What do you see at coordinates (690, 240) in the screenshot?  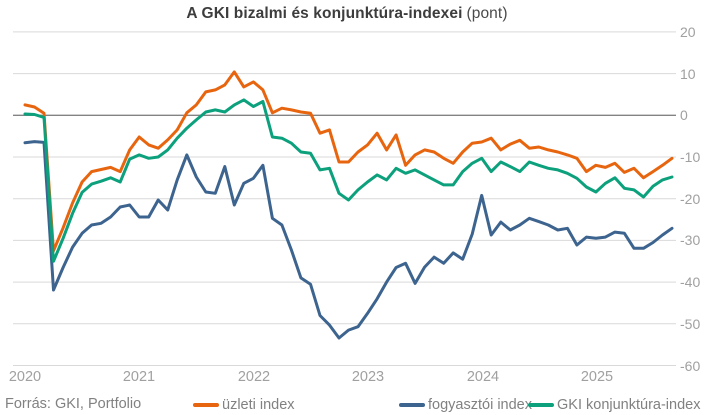 I see `y-axis-tick-label: -30` at bounding box center [690, 240].